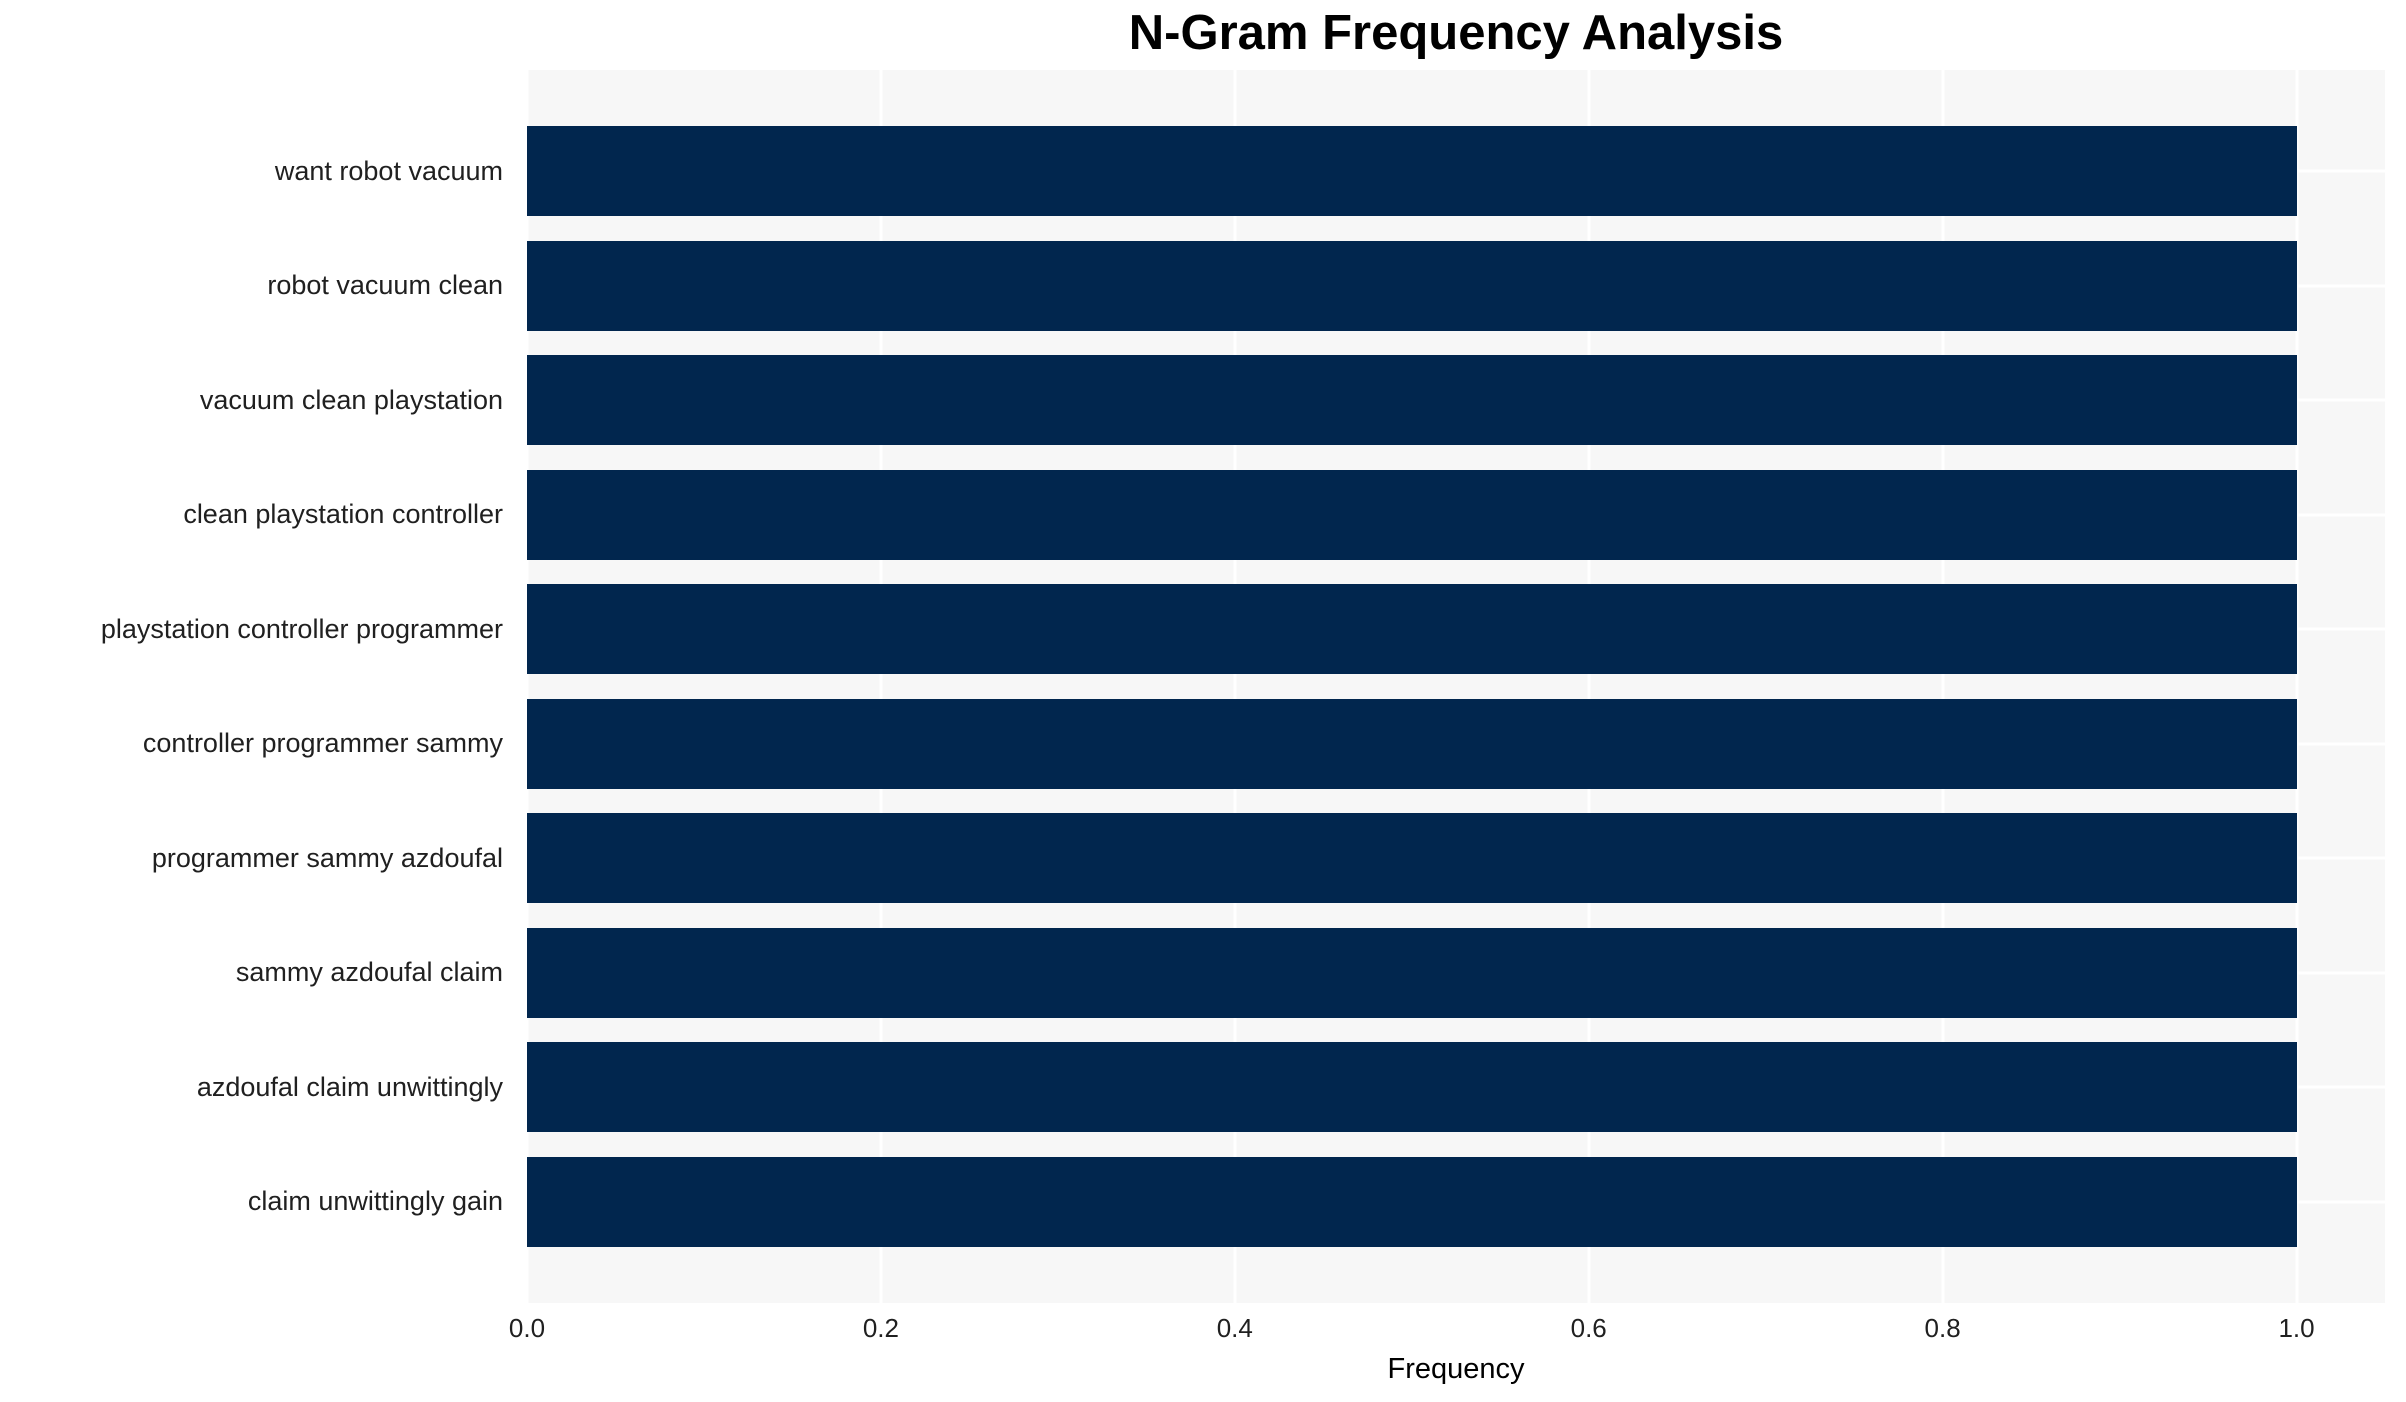 This screenshot has width=2406, height=1402. Describe the element at coordinates (880, 1328) in the screenshot. I see `x-tick-label: 0.2` at that location.